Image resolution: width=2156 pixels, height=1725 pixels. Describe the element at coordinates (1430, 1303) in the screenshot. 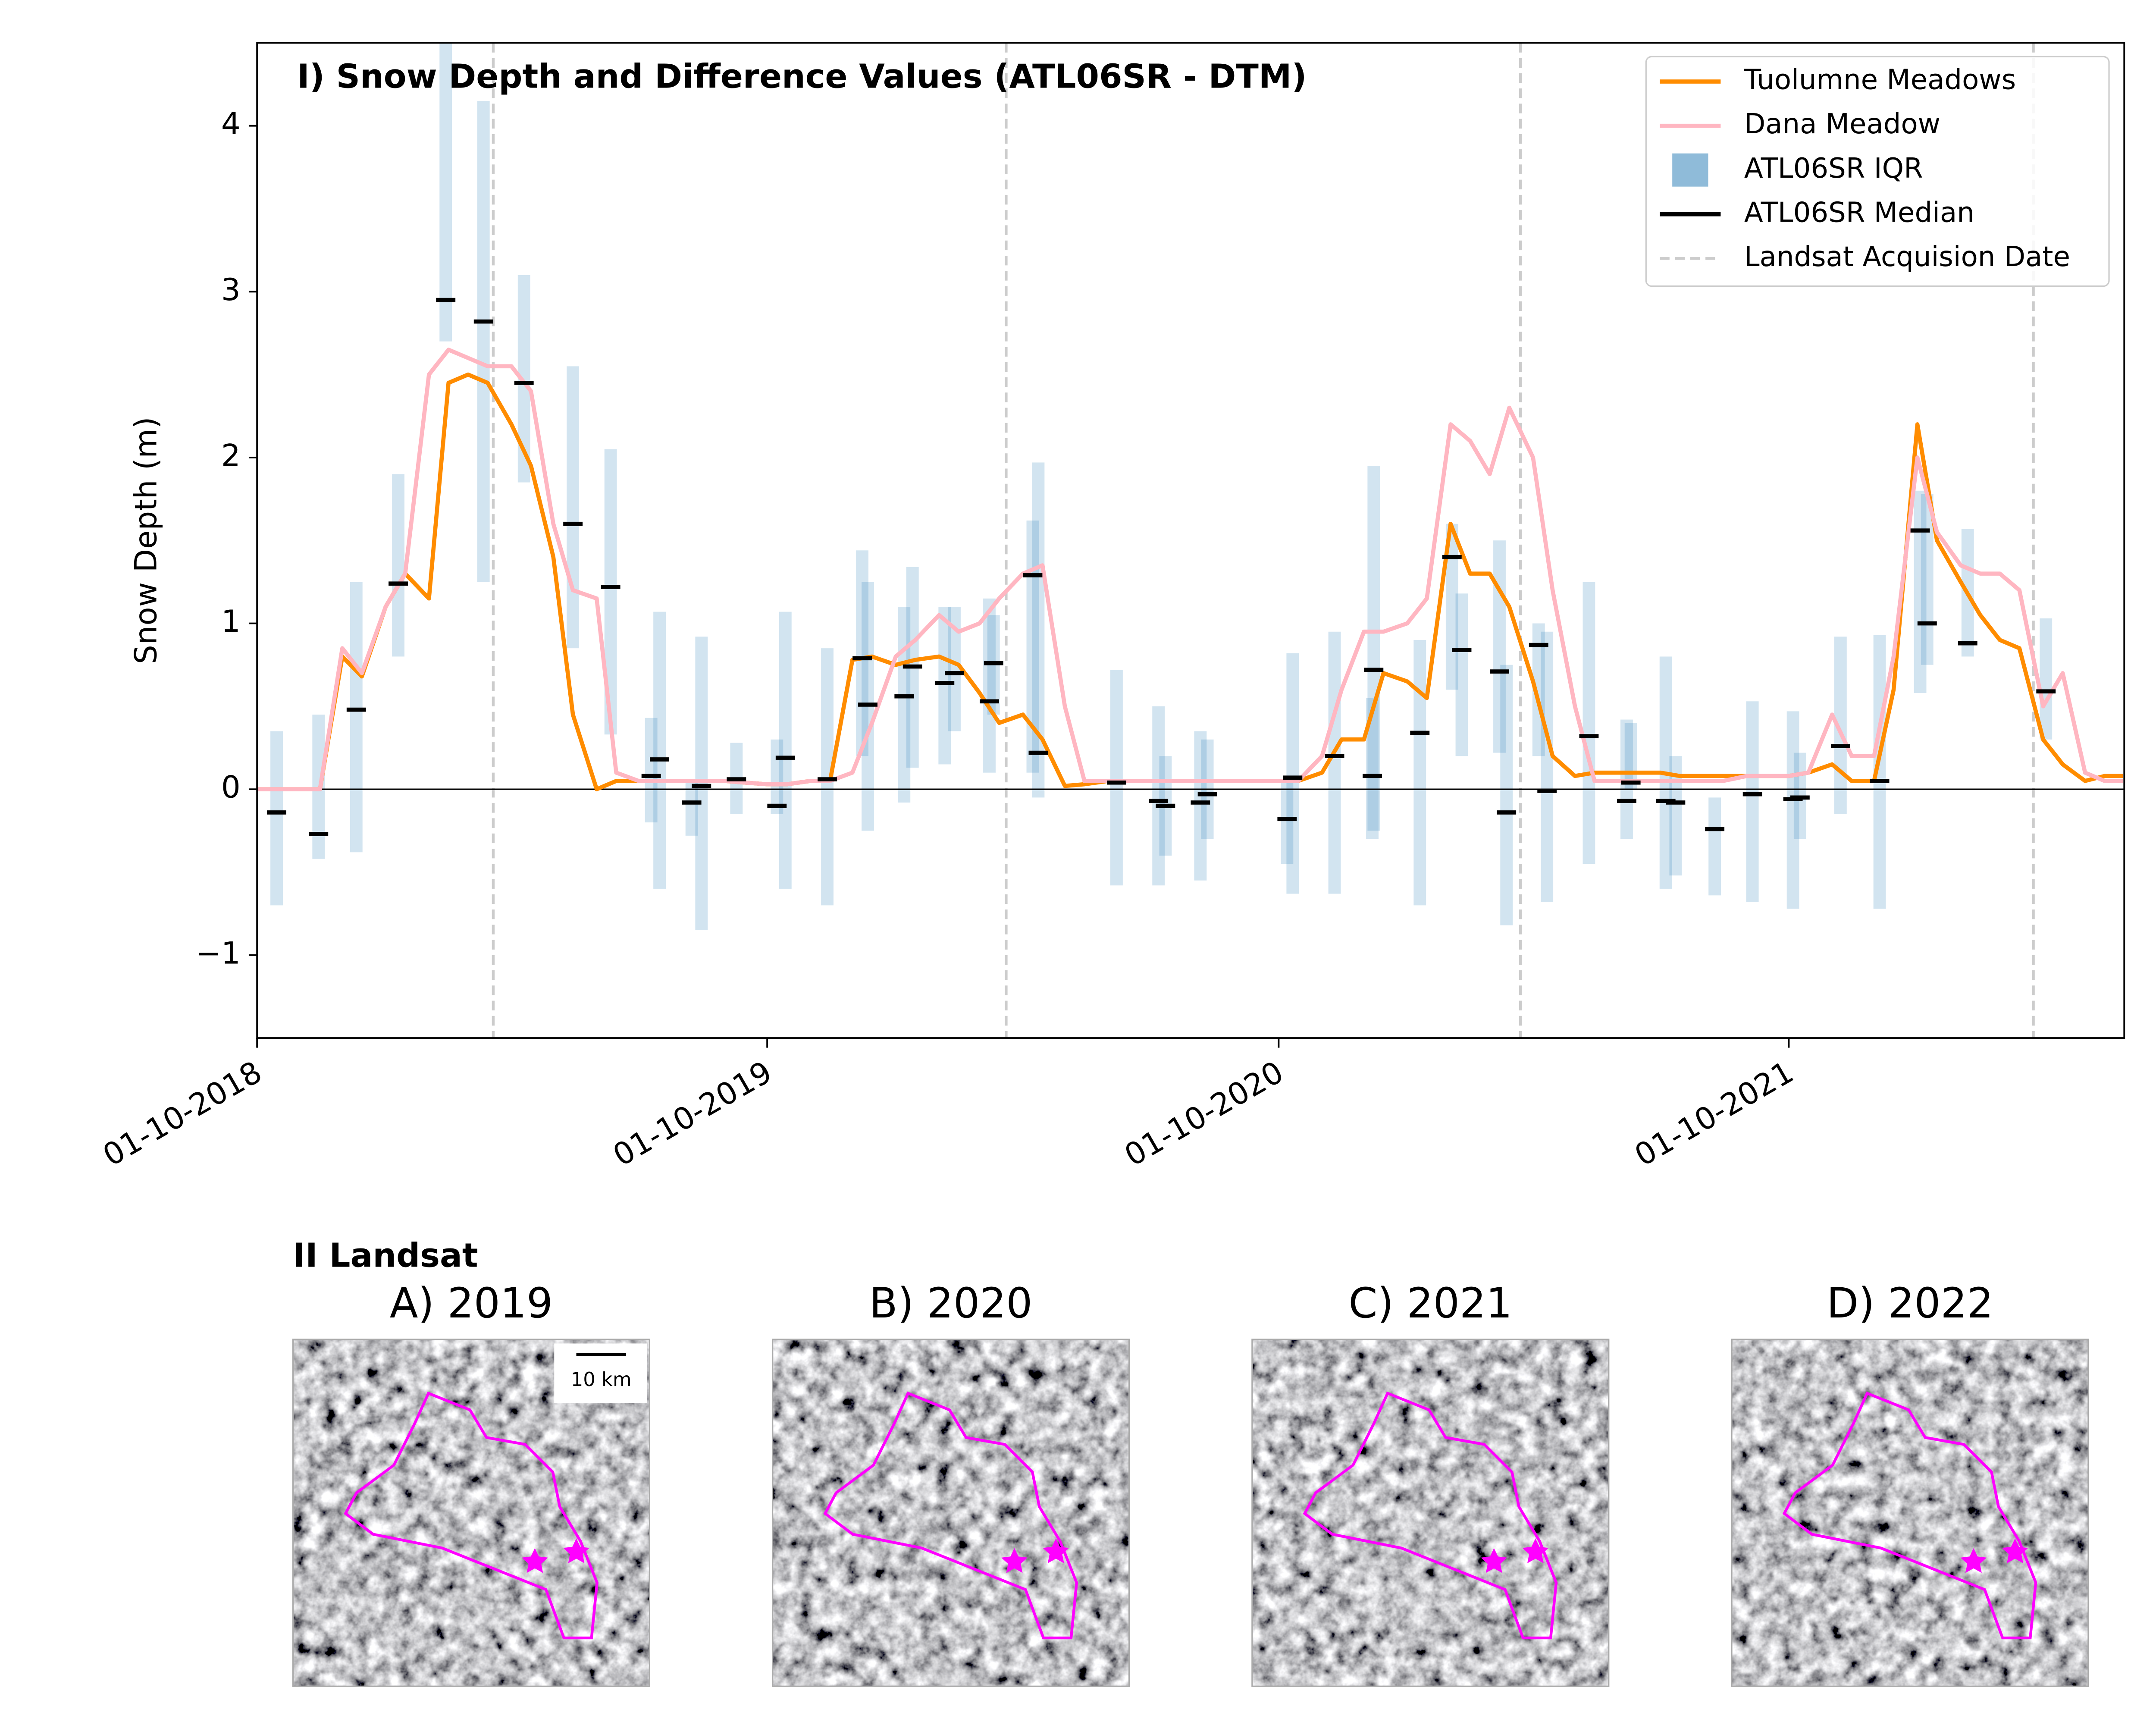

I see `image-title: C) 2021` at that location.